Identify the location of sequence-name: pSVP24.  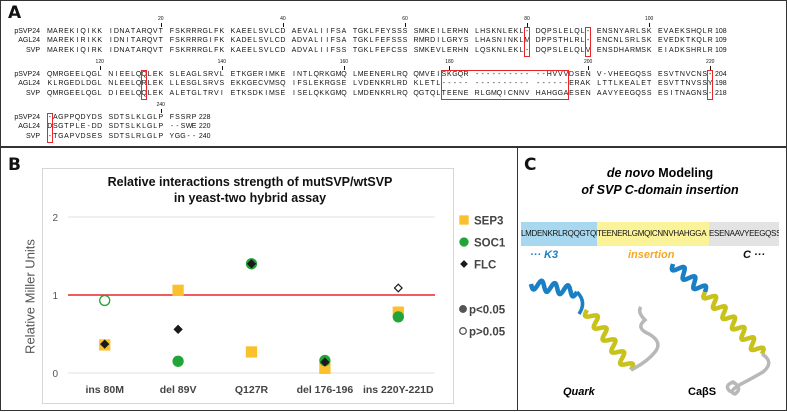
(27, 31).